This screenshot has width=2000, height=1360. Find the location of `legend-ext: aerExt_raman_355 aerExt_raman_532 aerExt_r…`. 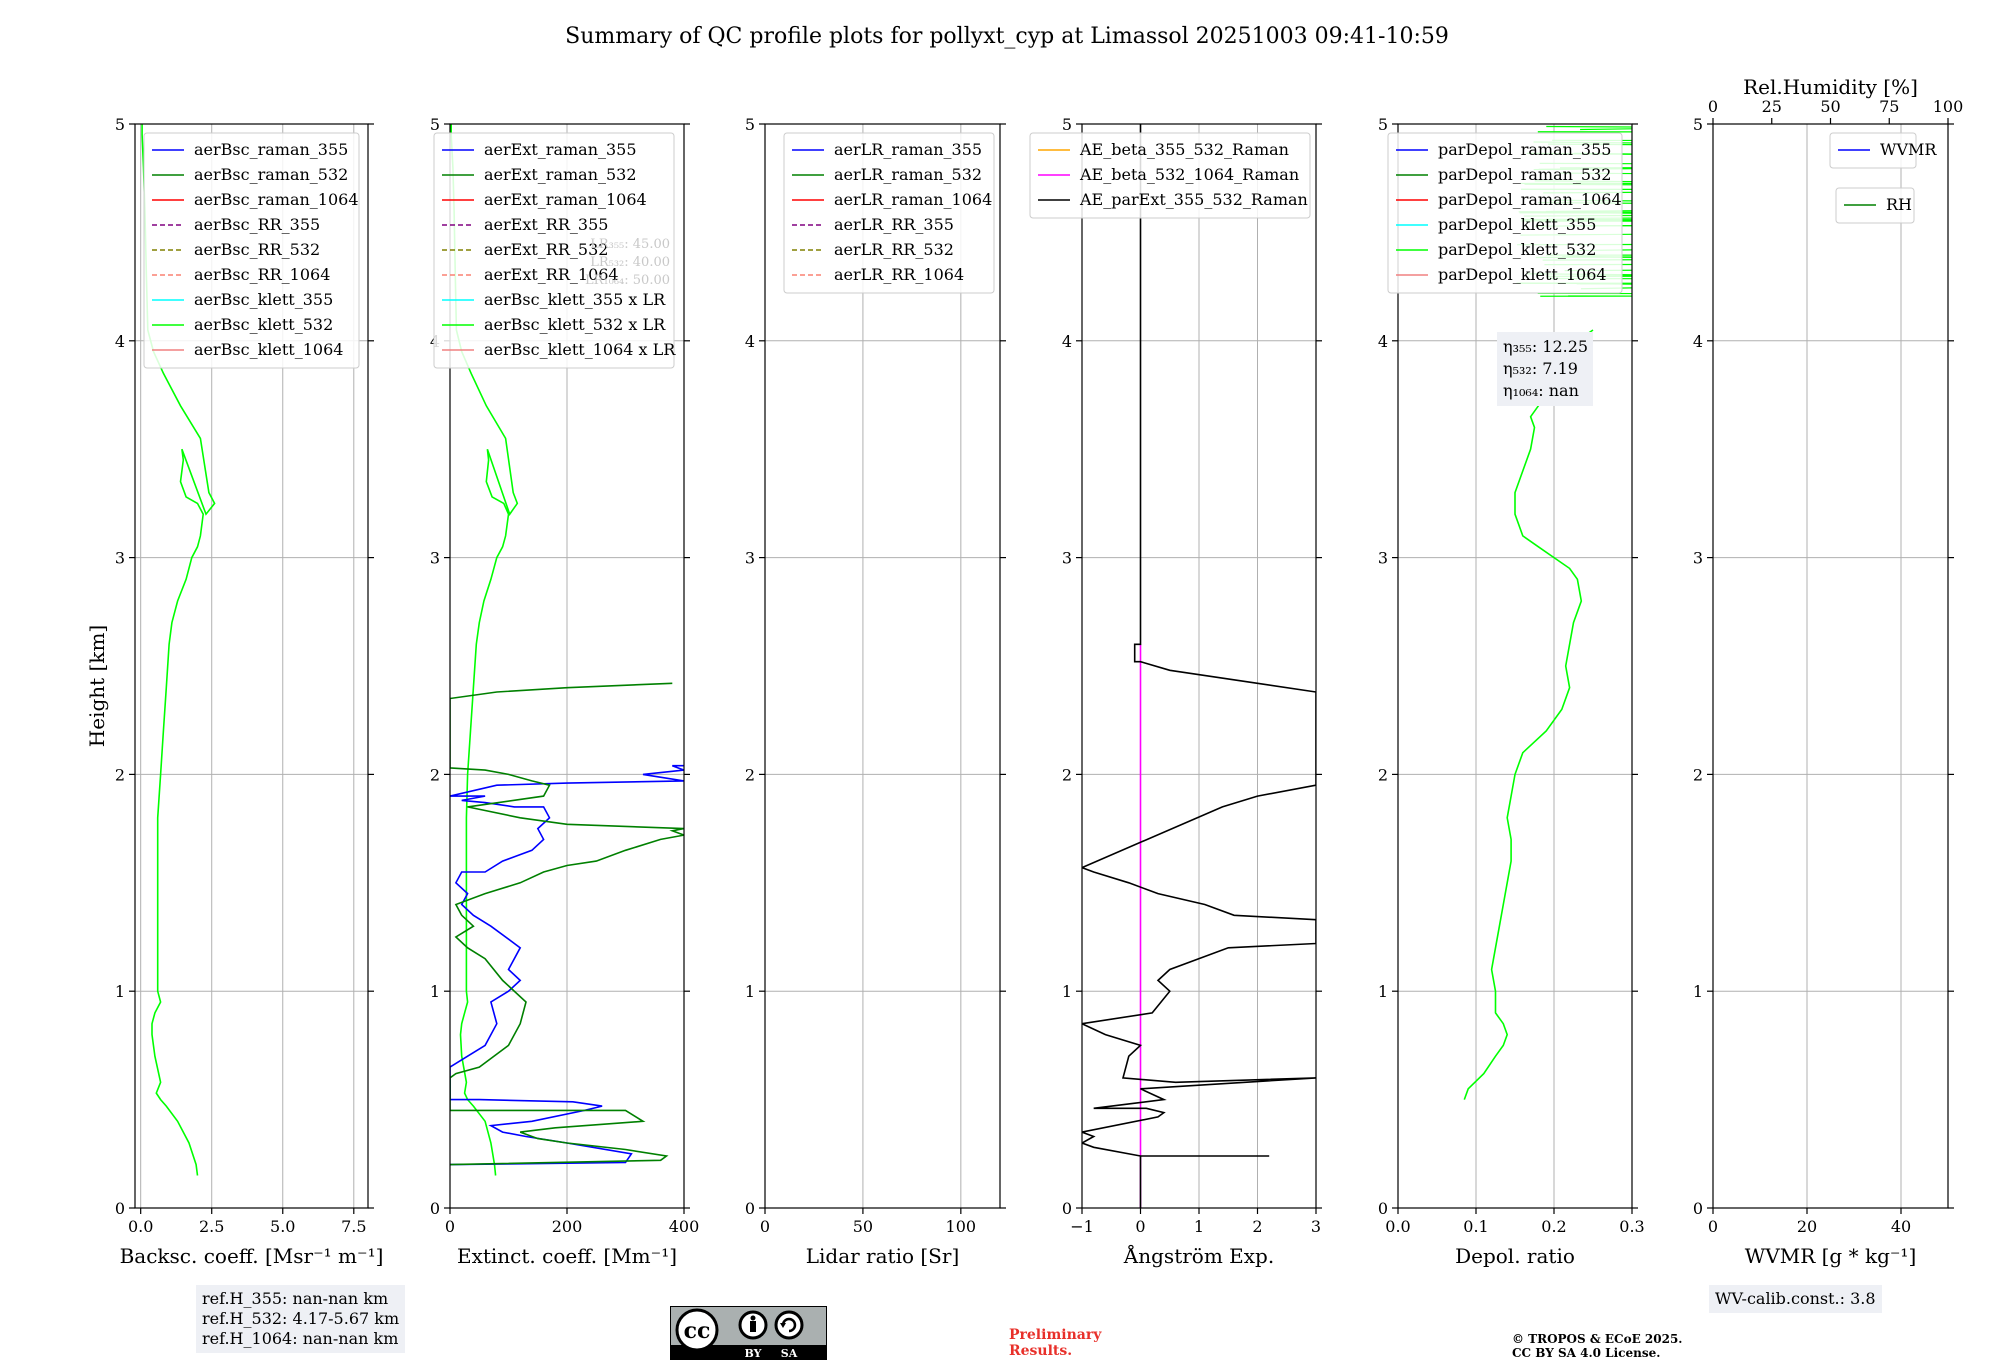

legend-ext: aerExt_raman_355 aerExt_raman_532 aerExt_r… is located at coordinates (554, 250).